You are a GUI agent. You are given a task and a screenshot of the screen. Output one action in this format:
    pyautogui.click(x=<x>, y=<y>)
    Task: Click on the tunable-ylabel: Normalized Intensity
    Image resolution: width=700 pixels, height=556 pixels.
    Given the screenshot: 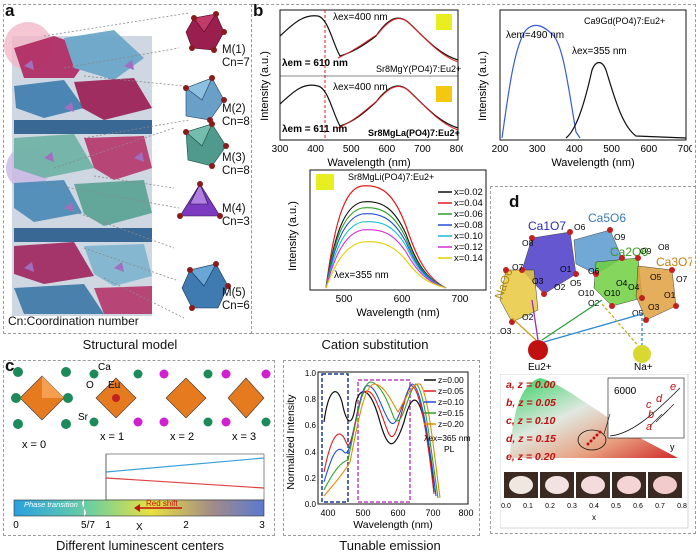 What is the action you would take?
    pyautogui.click(x=291, y=442)
    